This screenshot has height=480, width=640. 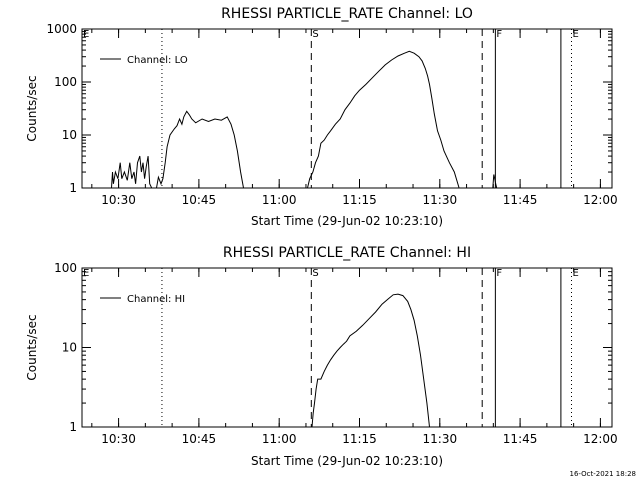 What do you see at coordinates (157, 60) in the screenshot?
I see `legend-label: Channel: LO` at bounding box center [157, 60].